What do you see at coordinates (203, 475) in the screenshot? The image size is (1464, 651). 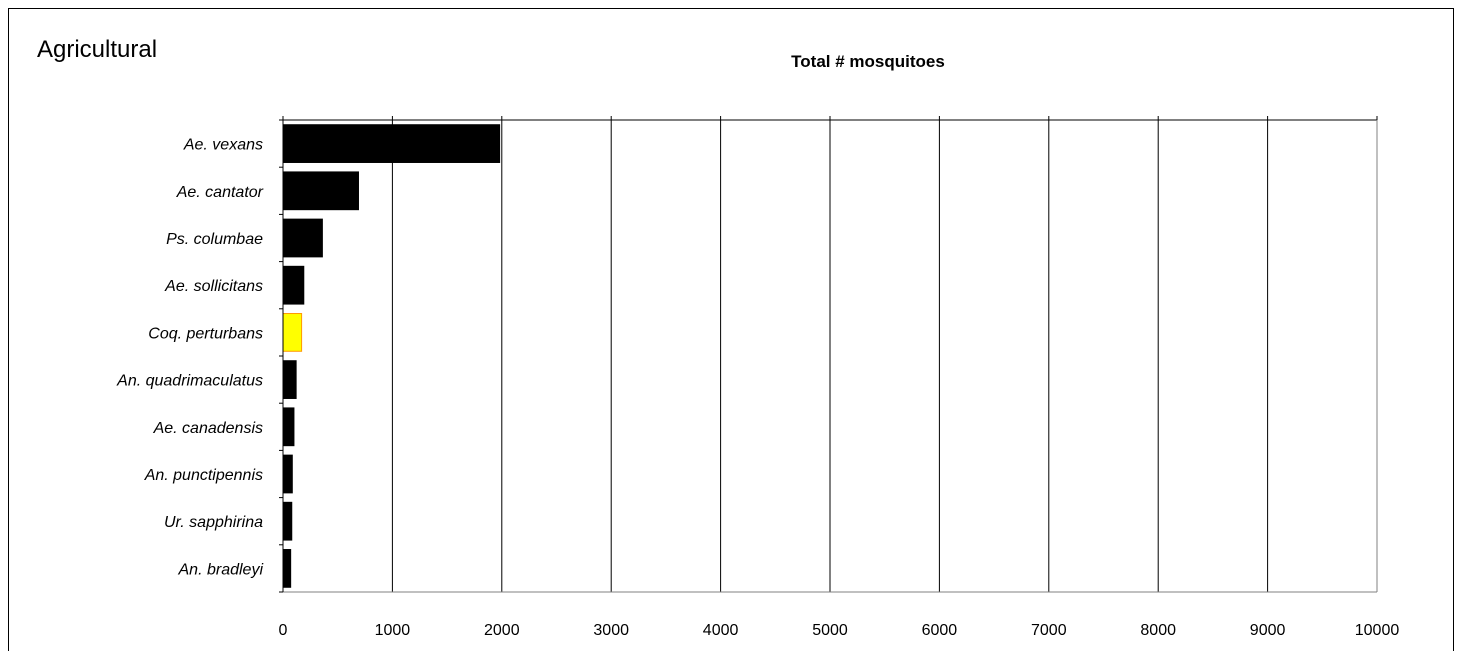 I see `category-label: An. punctipennis` at bounding box center [203, 475].